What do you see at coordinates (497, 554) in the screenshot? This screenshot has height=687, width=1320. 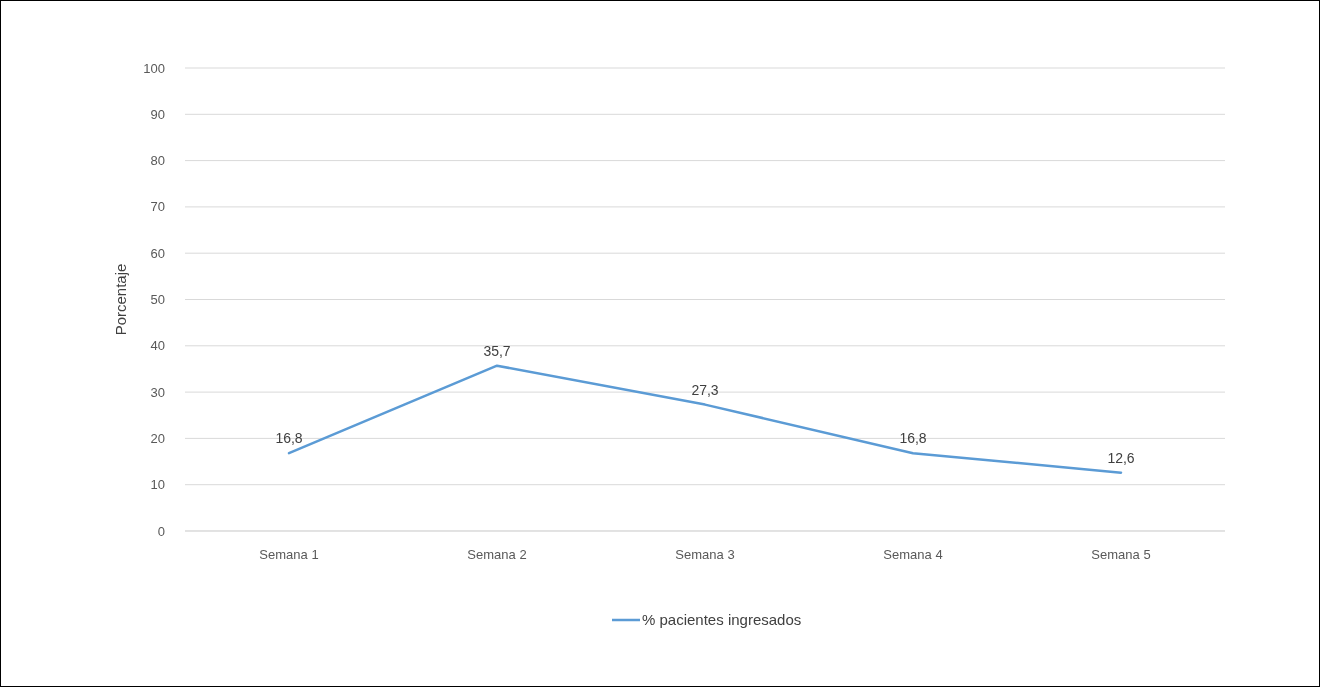 I see `x-tick-label: Semana 2` at bounding box center [497, 554].